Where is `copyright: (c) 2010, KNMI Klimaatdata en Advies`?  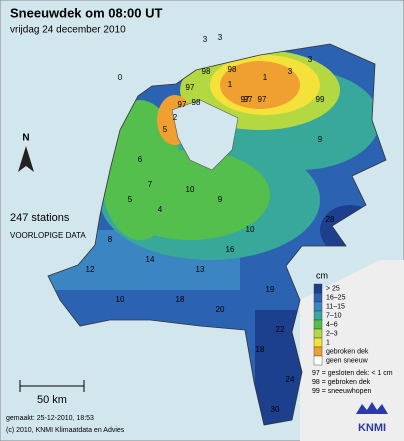 copyright: (c) 2010, KNMI Klimaatdata en Advies is located at coordinates (65, 430).